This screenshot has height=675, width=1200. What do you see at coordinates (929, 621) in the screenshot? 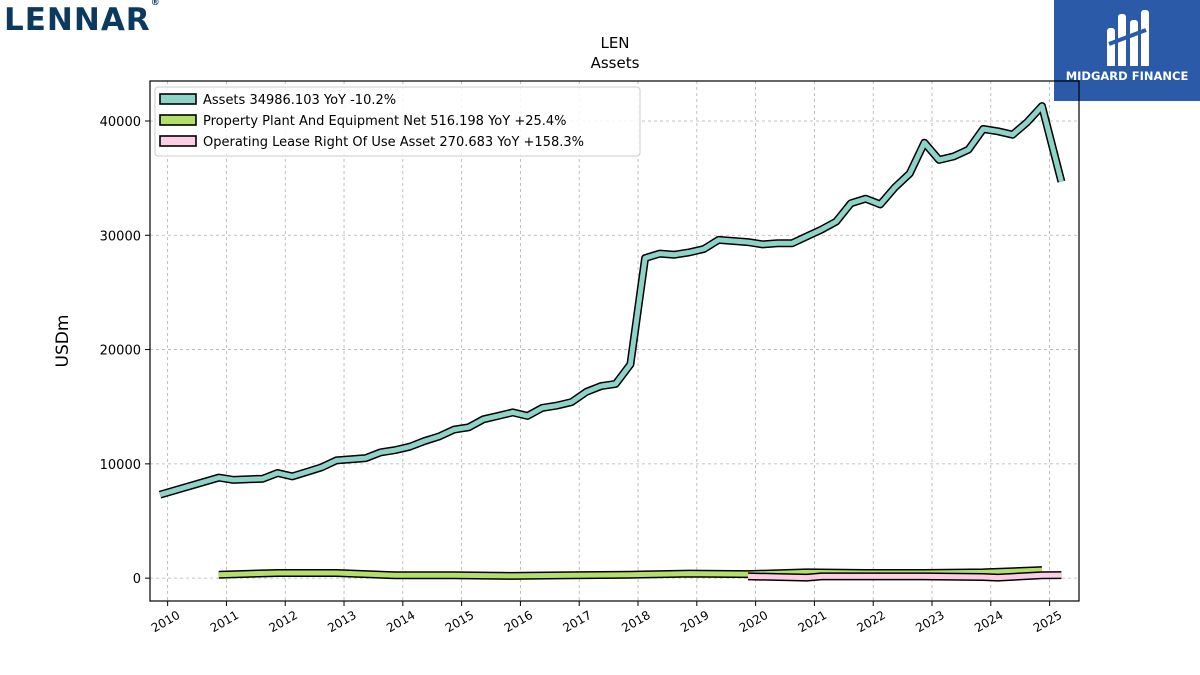
I see `x-tick-label: 2023` at bounding box center [929, 621].